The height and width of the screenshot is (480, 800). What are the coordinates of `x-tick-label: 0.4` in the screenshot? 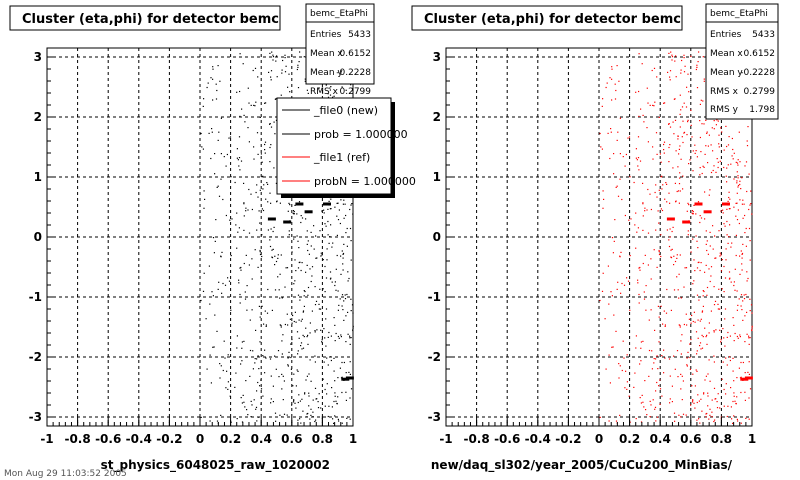 It's located at (261, 439).